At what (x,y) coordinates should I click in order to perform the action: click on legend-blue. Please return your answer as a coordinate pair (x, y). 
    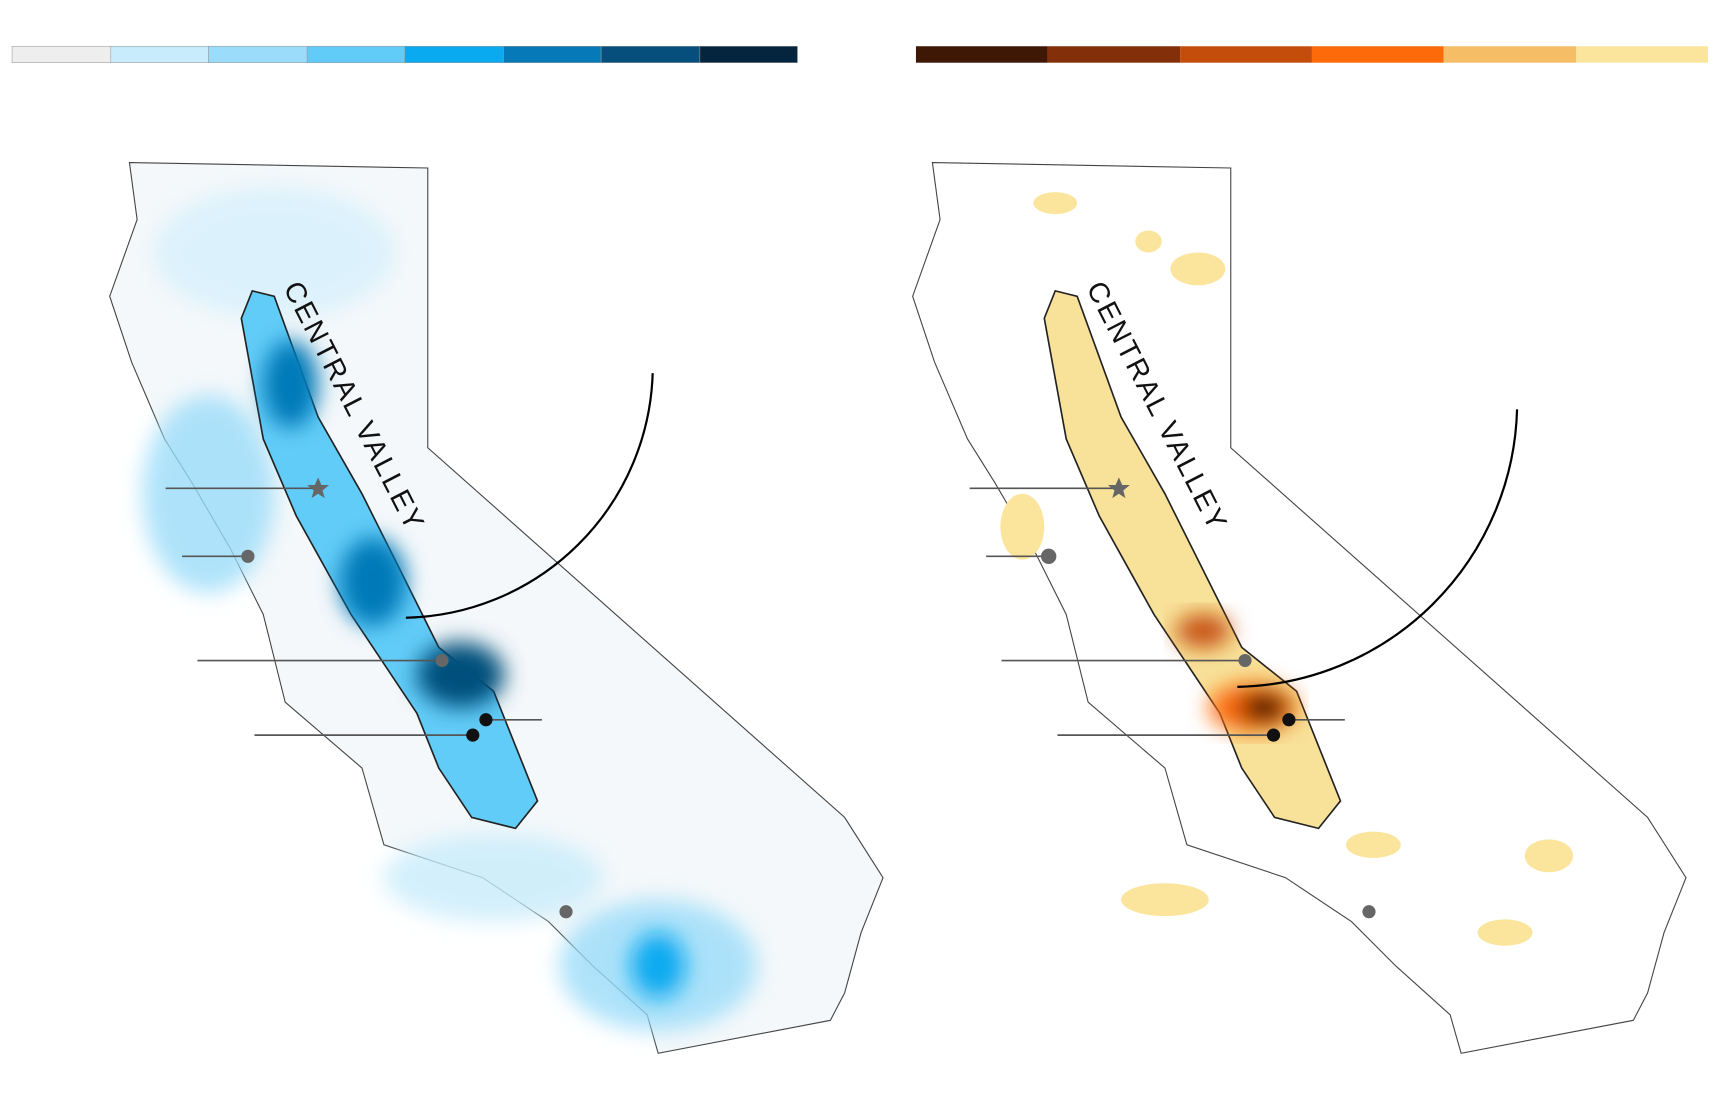
    Looking at the image, I should click on (404, 54).